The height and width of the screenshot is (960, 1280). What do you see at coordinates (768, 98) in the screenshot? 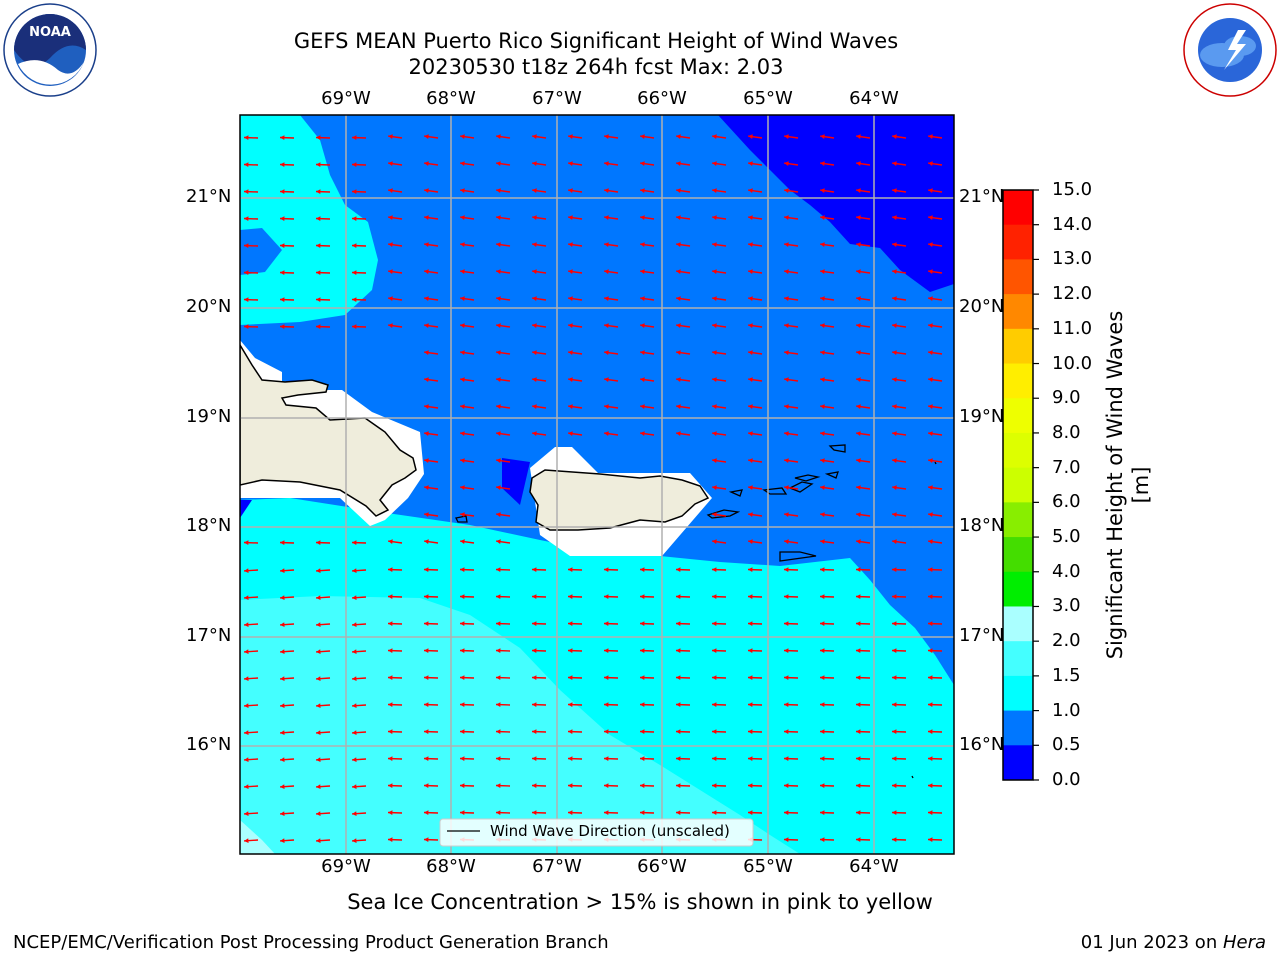
I see `lon-label-top: 65°W` at bounding box center [768, 98].